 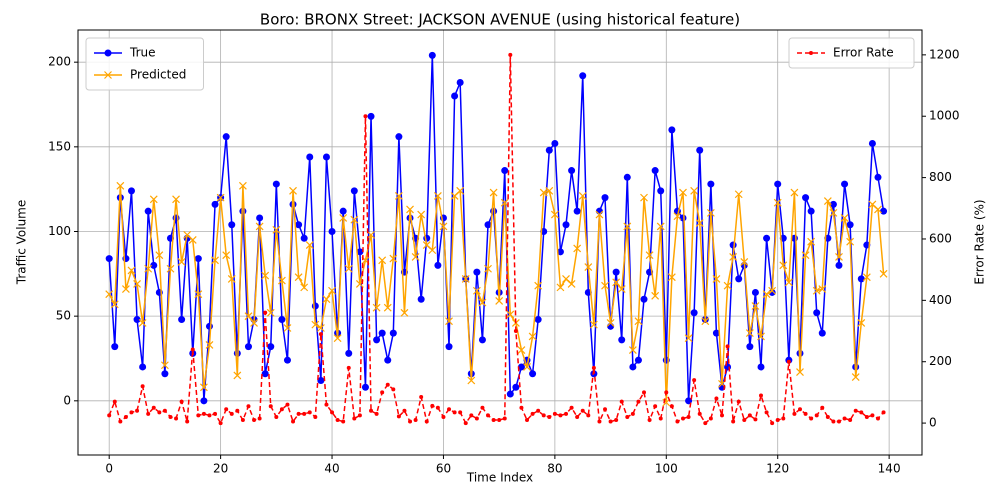 What do you see at coordinates (944, 54) in the screenshot?
I see `y2-tick-label: 1200` at bounding box center [944, 54].